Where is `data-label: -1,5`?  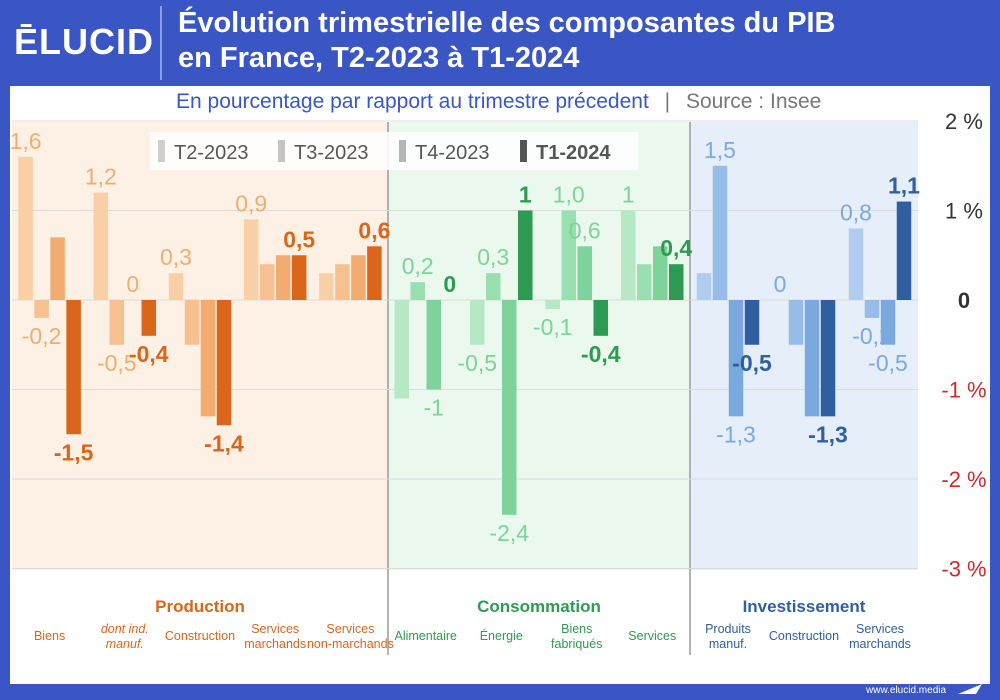 data-label: -1,5 is located at coordinates (74, 452).